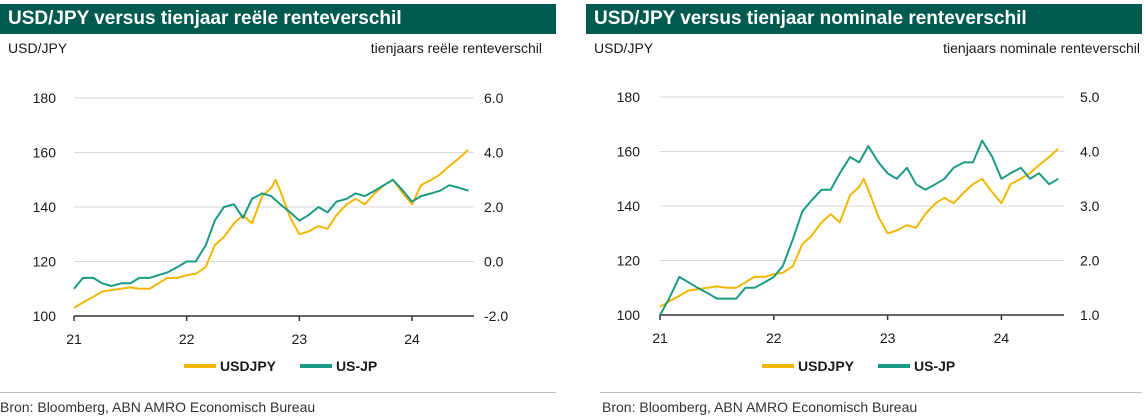  What do you see at coordinates (456, 48) in the screenshot?
I see `right-axis-label: tienjaars reële renteverschil` at bounding box center [456, 48].